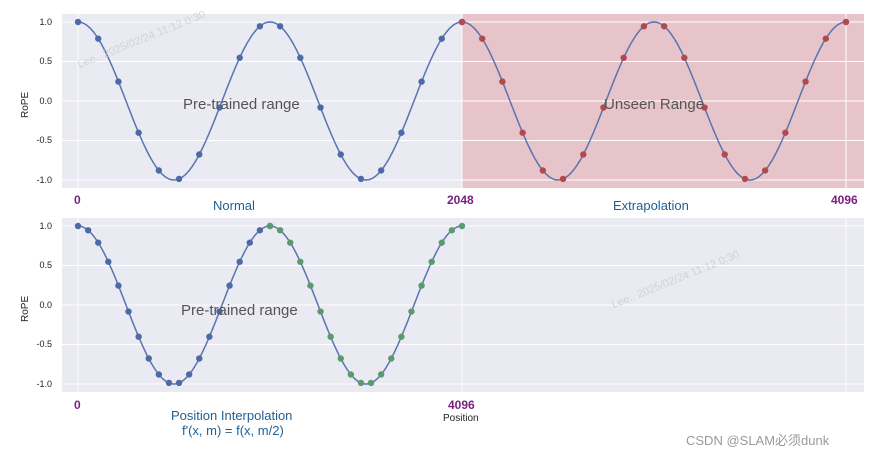 This screenshot has height=453, width=894. Describe the element at coordinates (45, 226) in the screenshot. I see `bottom-ytick: 1.0` at that location.